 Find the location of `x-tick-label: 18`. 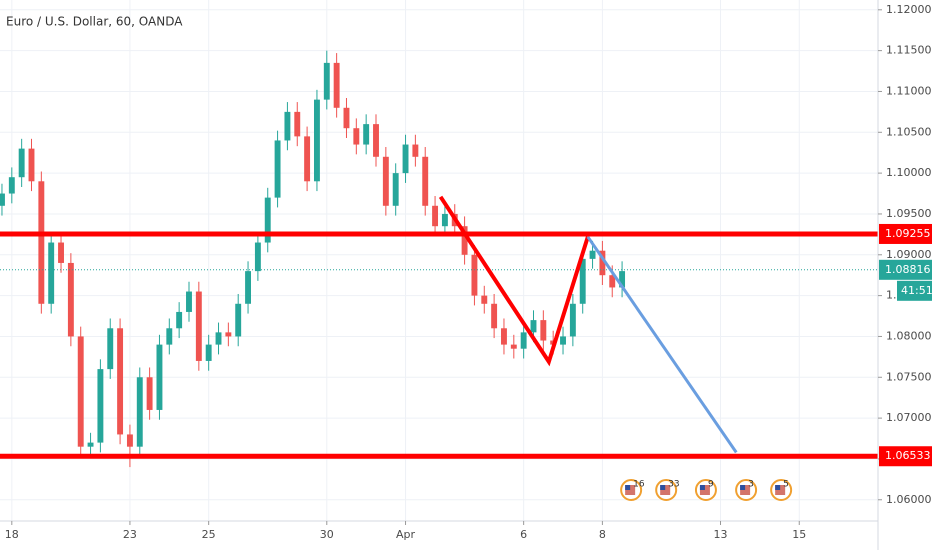

x-tick-label: 18 is located at coordinates (12, 534).